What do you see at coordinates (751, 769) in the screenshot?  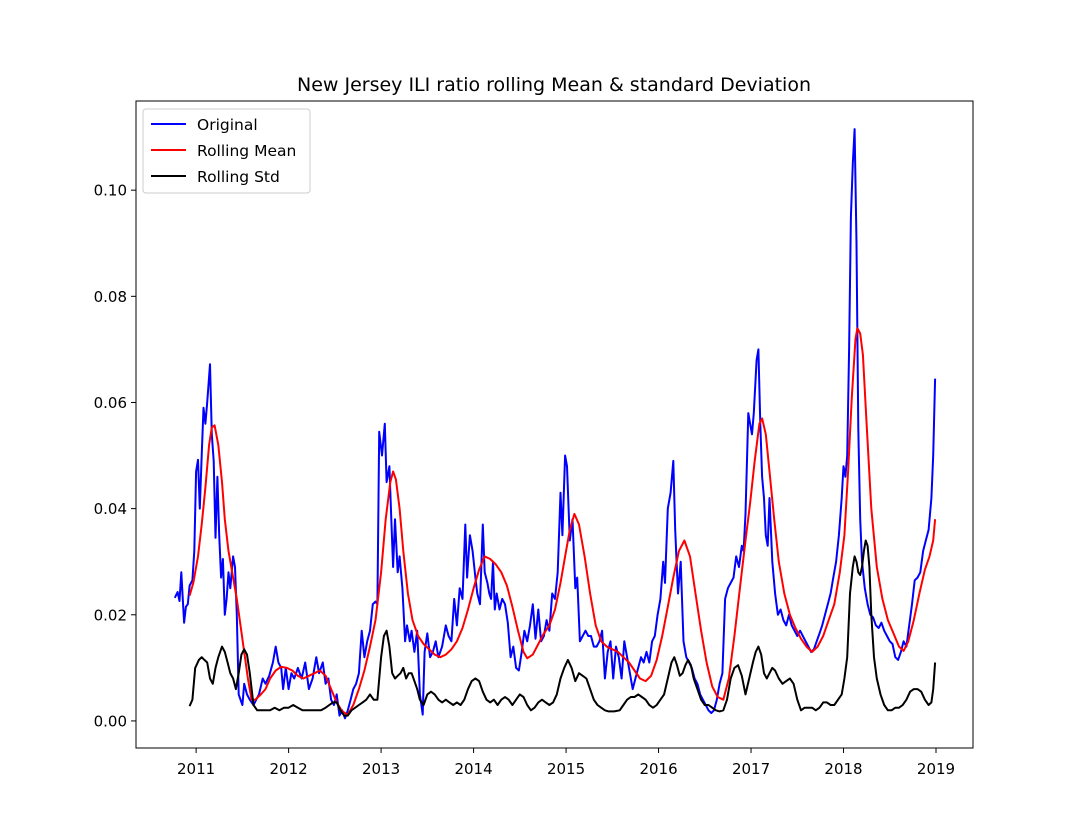 I see `x-tick-label: 2017` at bounding box center [751, 769].